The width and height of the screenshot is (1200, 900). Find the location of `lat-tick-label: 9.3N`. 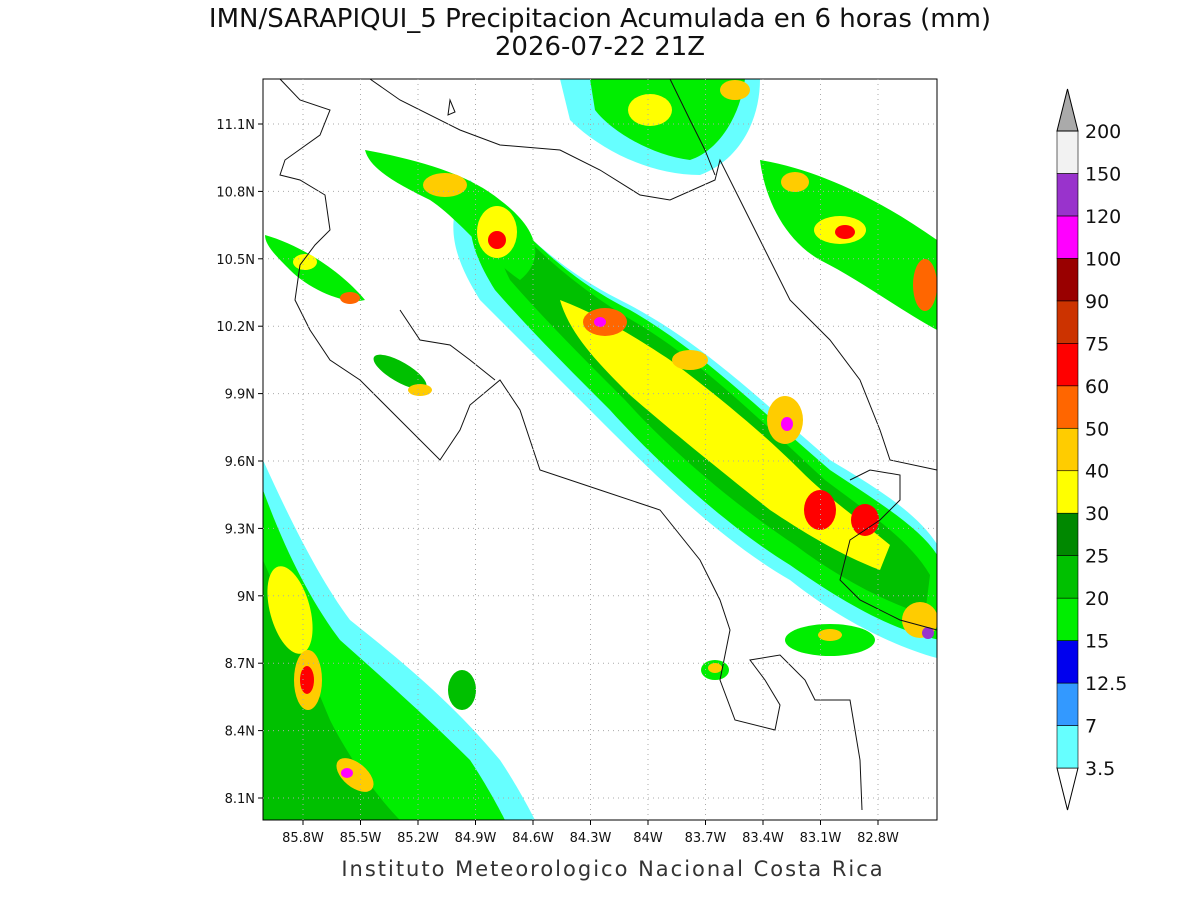

lat-tick-label: 9.3N is located at coordinates (240, 529).